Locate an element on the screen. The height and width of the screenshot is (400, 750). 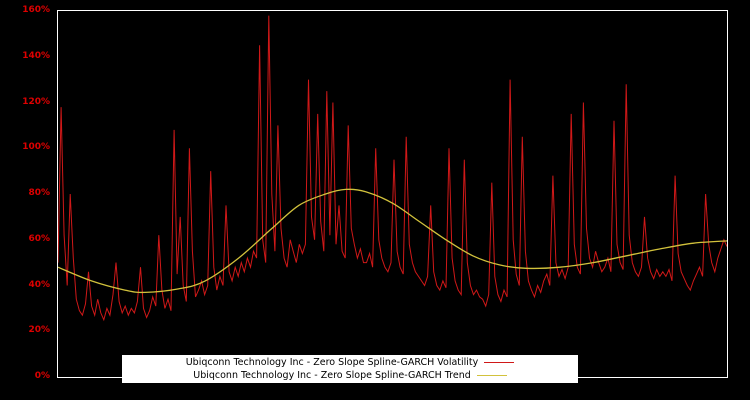
y-tick-label: 40% is located at coordinates (39, 284).